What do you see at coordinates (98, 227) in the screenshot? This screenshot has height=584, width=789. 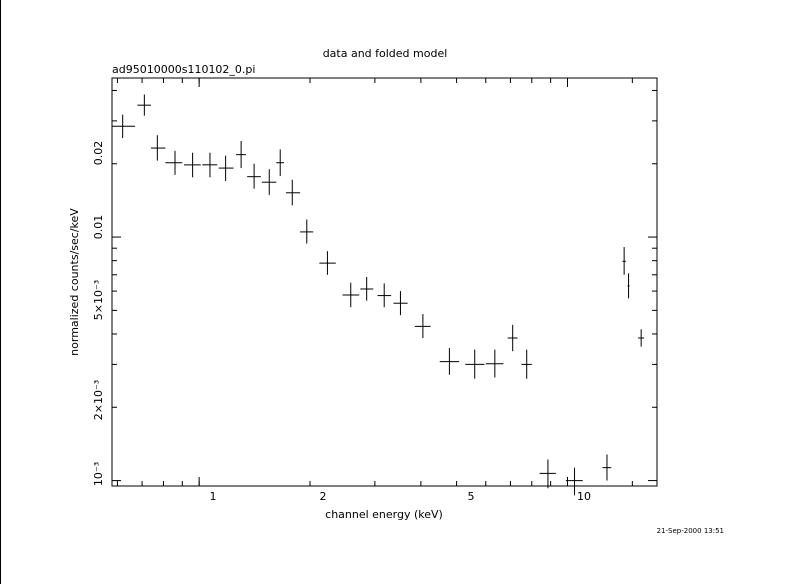 I see `y-tick-label-0-01: 0.01` at bounding box center [98, 227].